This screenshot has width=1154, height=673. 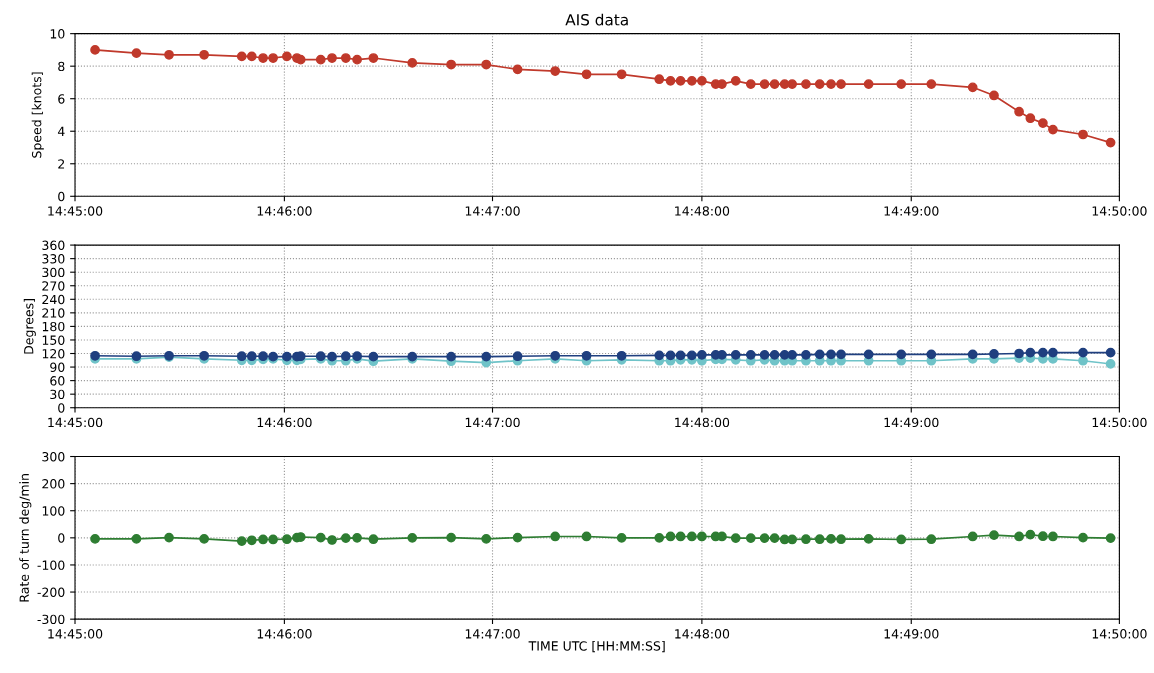 What do you see at coordinates (53, 326) in the screenshot?
I see `y-tick-label: 180` at bounding box center [53, 326].